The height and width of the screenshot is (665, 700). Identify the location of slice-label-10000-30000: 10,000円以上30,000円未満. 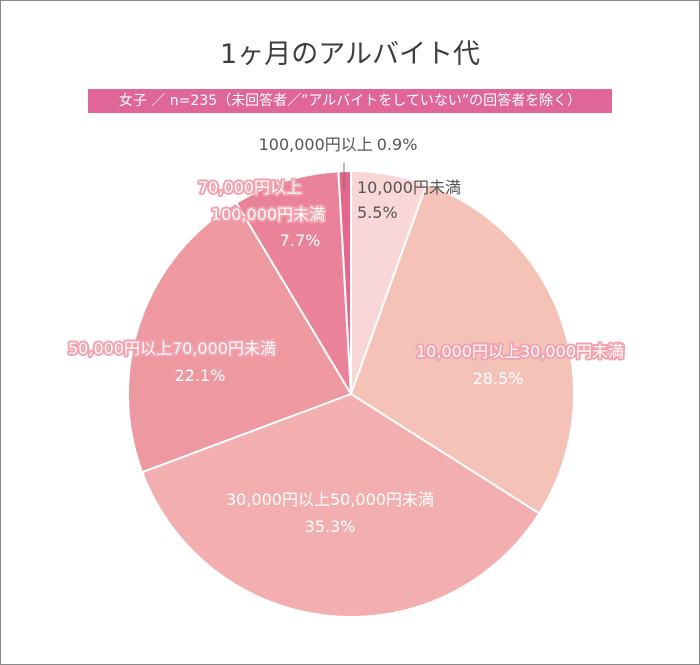
(520, 351).